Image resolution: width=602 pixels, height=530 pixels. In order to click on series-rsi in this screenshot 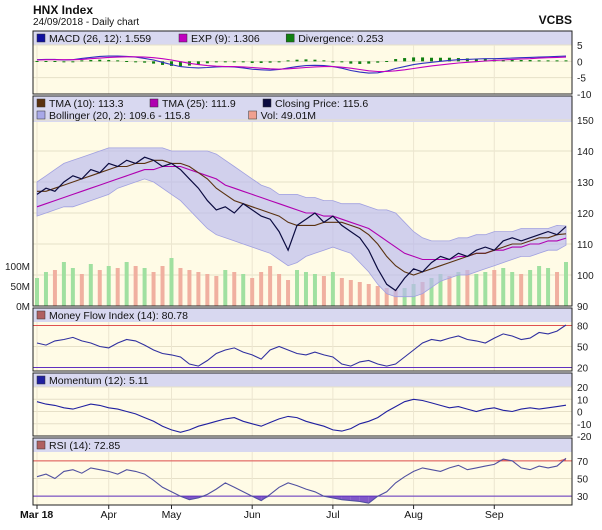, I will do `click(301, 480)`.